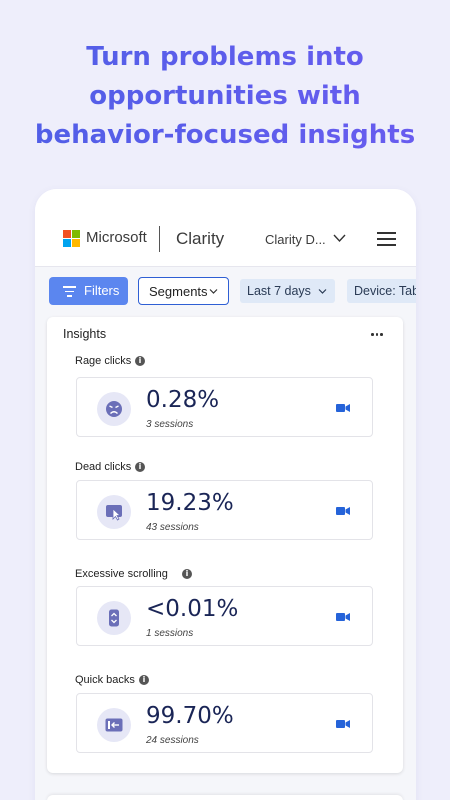  I want to click on quick-backs-value: 99.70%, so click(190, 716).